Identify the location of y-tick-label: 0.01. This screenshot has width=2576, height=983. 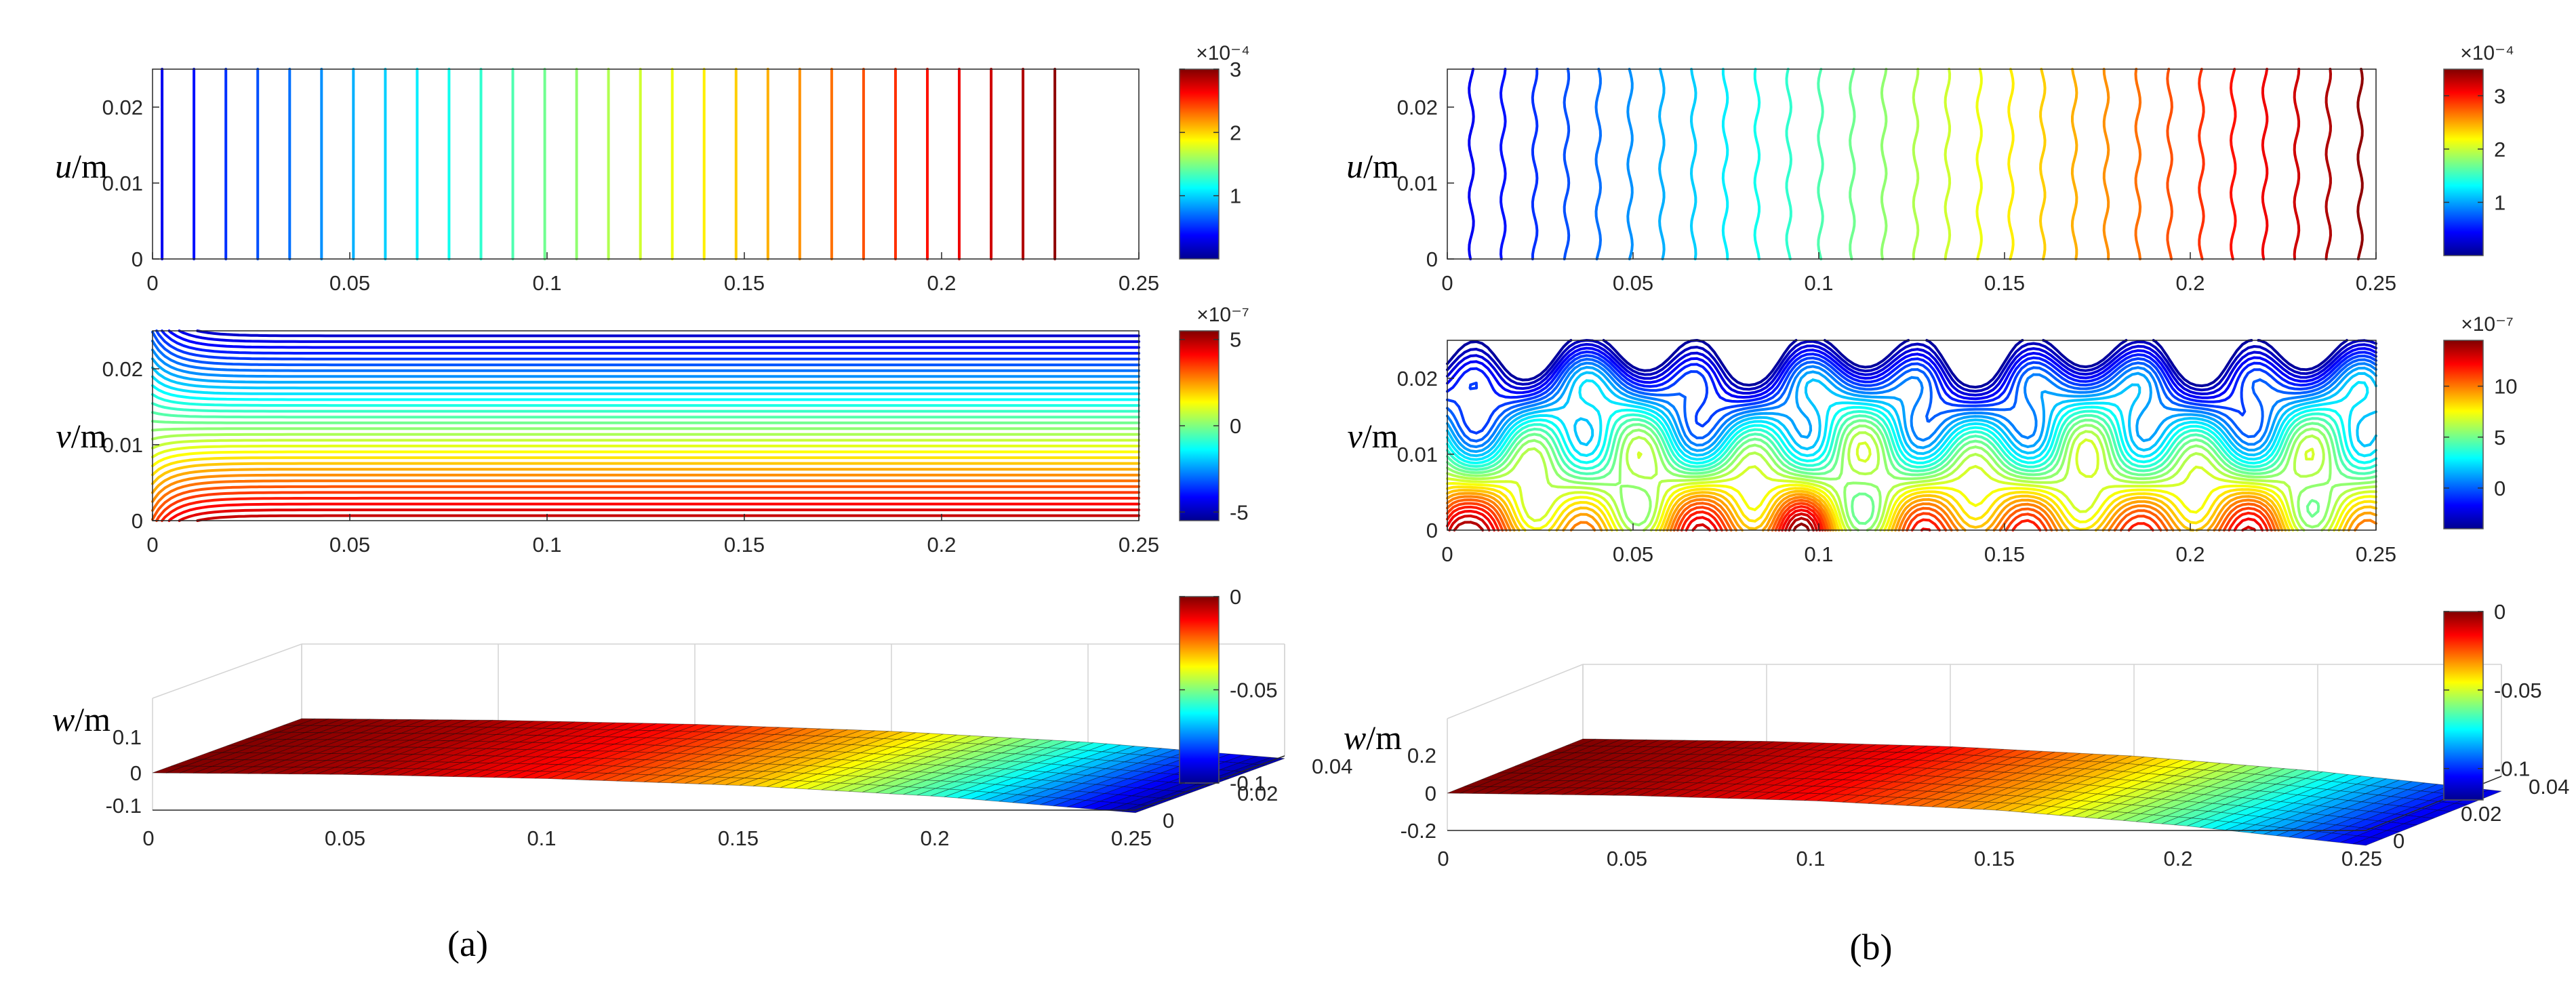
(122, 183).